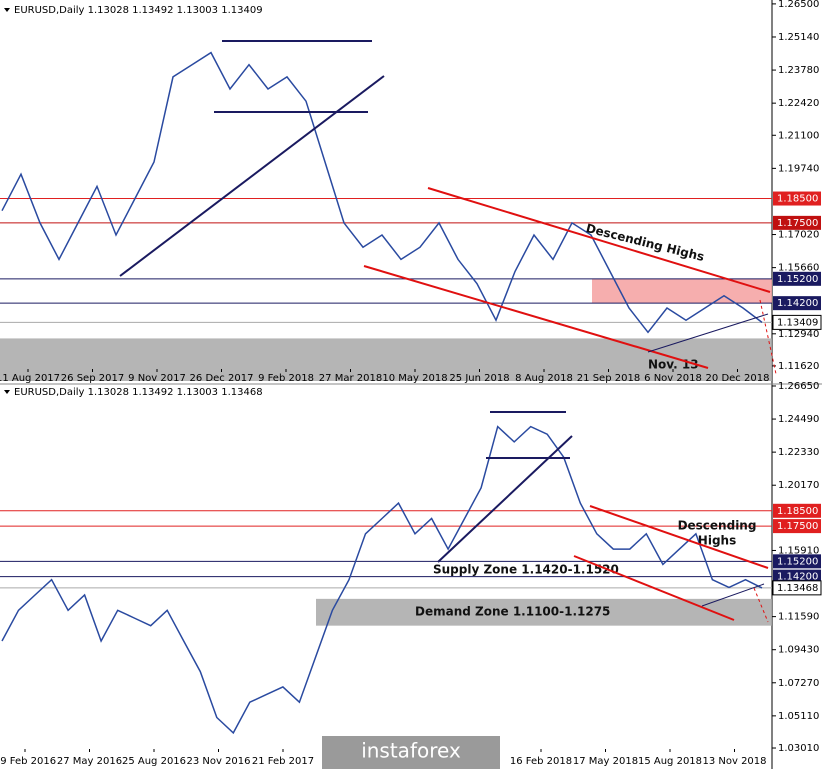 Image resolution: width=822 pixels, height=769 pixels. What do you see at coordinates (738, 378) in the screenshot?
I see `x-tick-label: 20 Dec 2018` at bounding box center [738, 378].